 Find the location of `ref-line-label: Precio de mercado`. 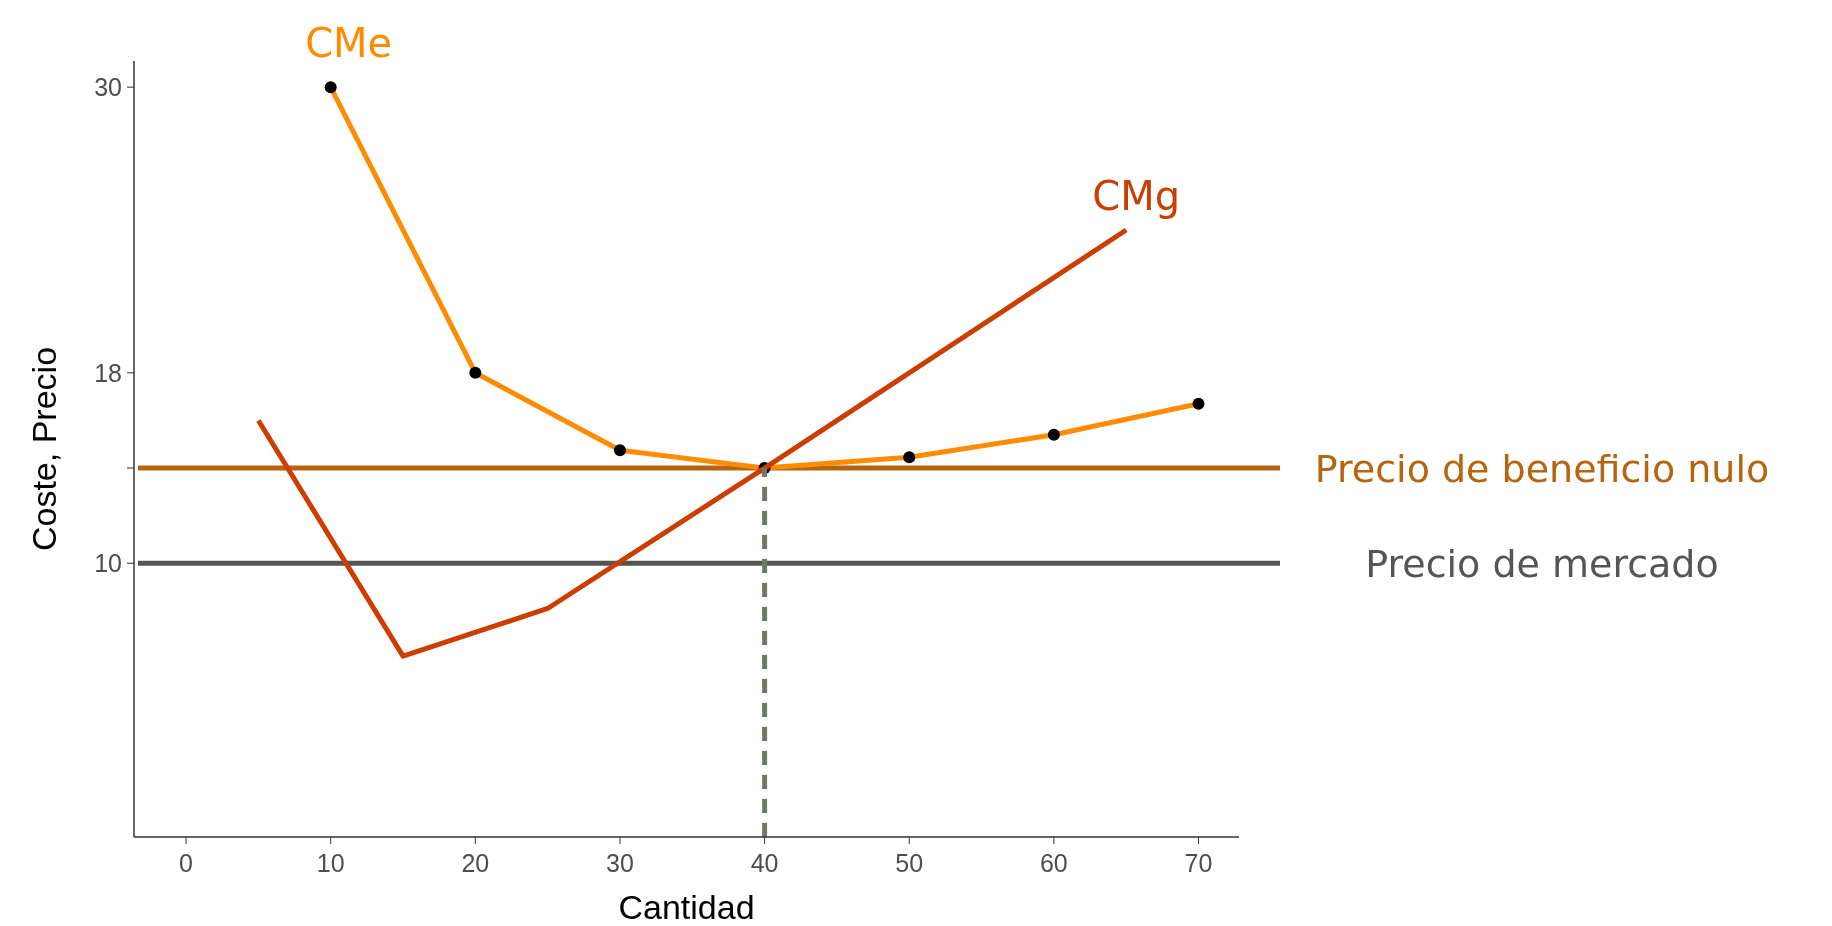

ref-line-label: Precio de mercado is located at coordinates (1542, 564).